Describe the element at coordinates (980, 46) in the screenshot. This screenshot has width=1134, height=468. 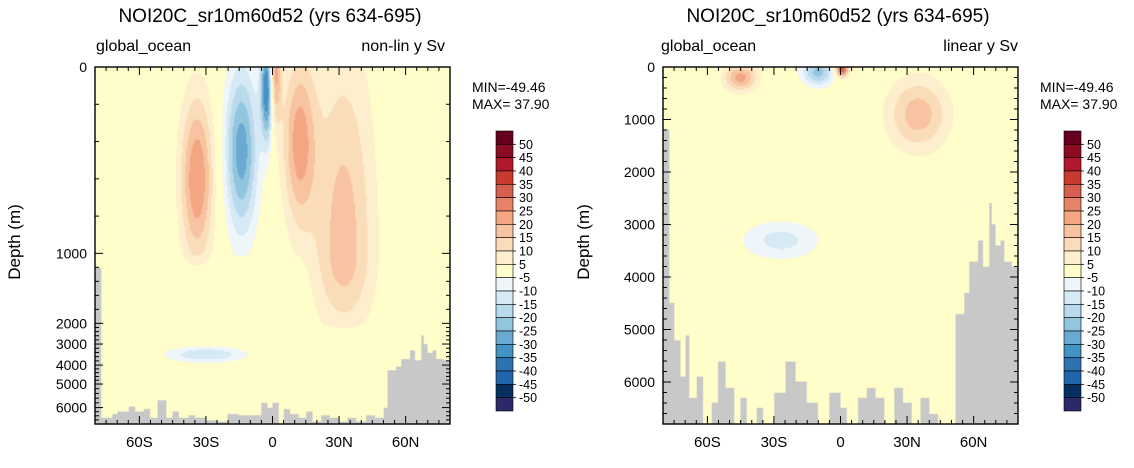
I see `right-string: linear y Sv` at that location.